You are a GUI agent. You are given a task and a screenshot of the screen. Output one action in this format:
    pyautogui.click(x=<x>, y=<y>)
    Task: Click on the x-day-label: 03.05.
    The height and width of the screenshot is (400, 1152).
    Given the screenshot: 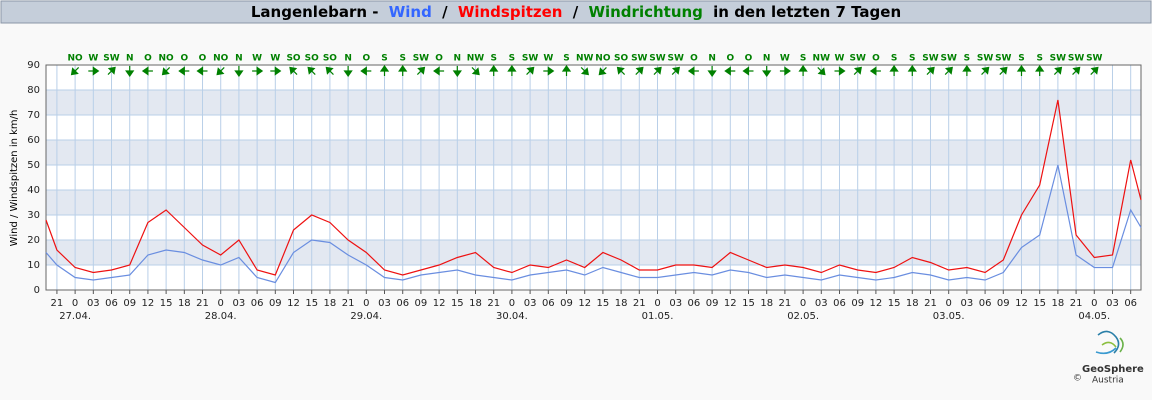 What is the action you would take?
    pyautogui.click(x=949, y=316)
    